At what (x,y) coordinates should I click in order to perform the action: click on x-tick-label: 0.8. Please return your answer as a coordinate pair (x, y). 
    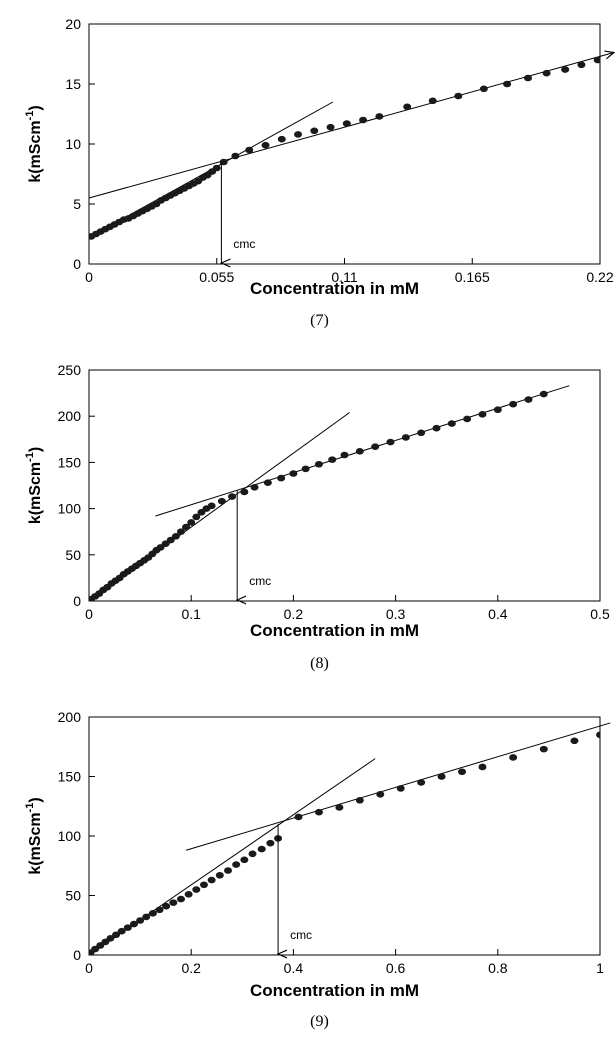
    Looking at the image, I should click on (498, 968).